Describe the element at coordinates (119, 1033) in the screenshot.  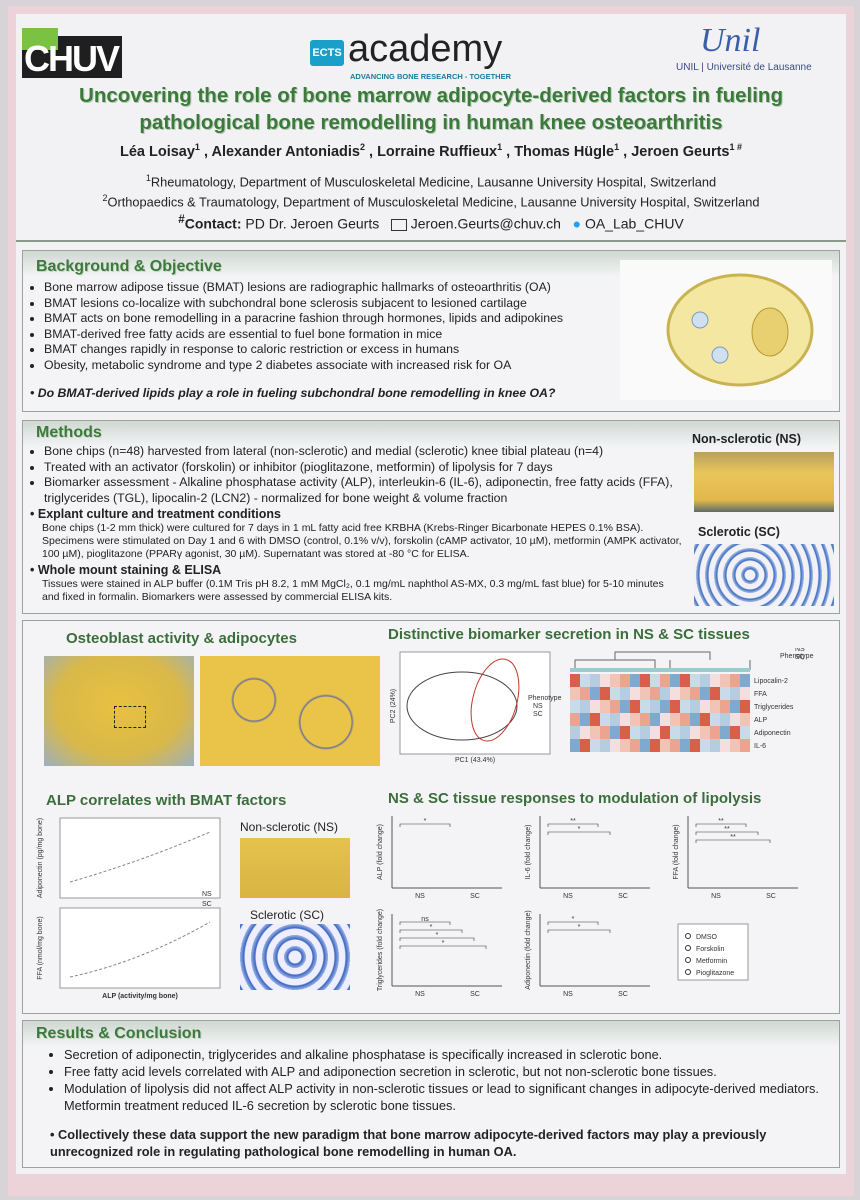
I see `section-heading: Results & Conclusion` at that location.